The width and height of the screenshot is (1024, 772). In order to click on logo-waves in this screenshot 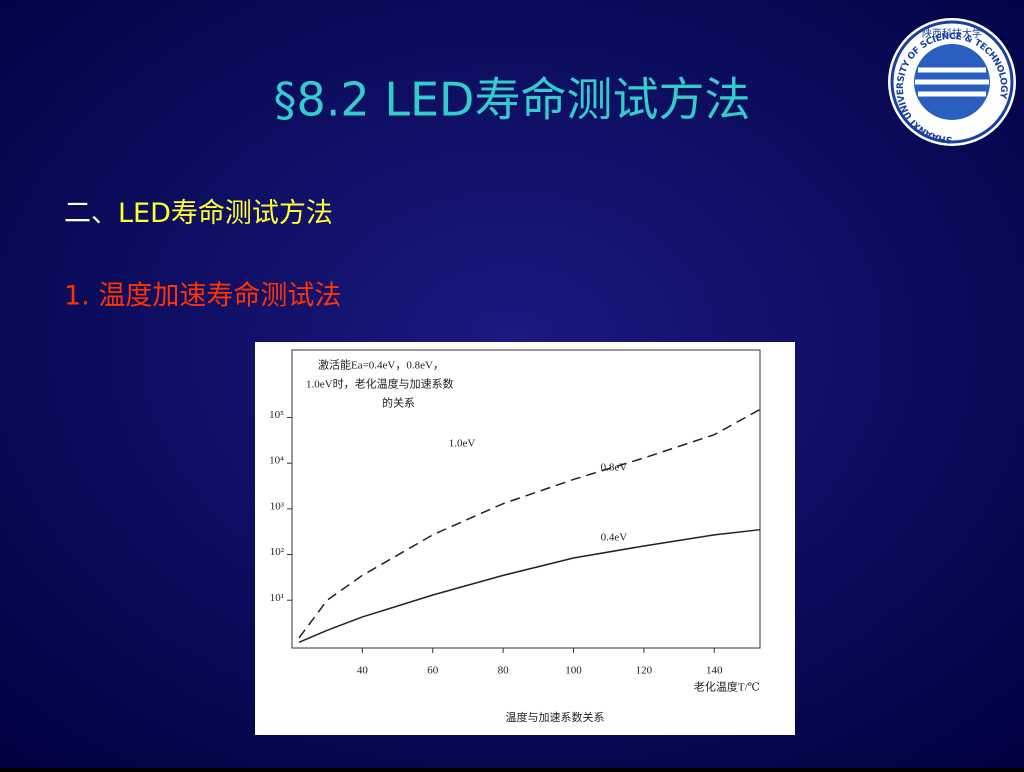, I will do `click(952, 82)`.